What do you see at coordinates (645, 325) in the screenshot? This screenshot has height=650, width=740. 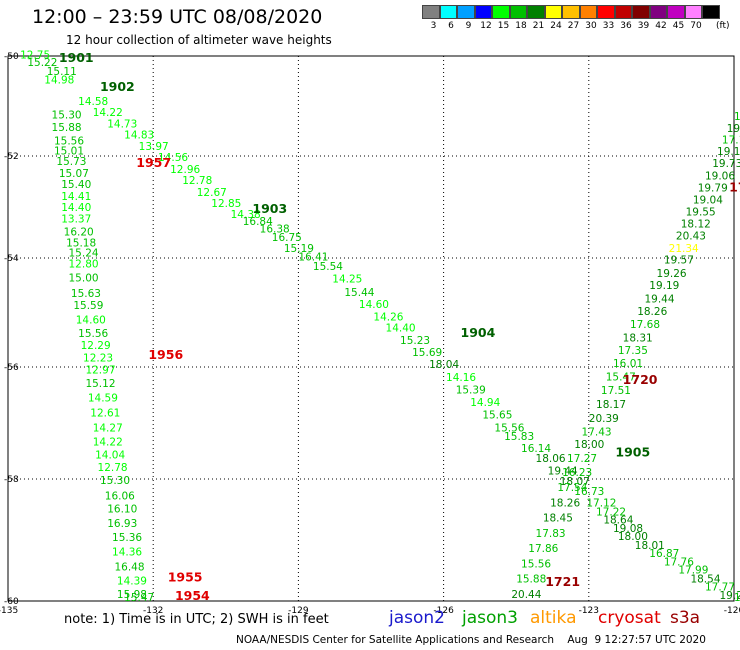 I see `swh-value: 17.68` at bounding box center [645, 325].